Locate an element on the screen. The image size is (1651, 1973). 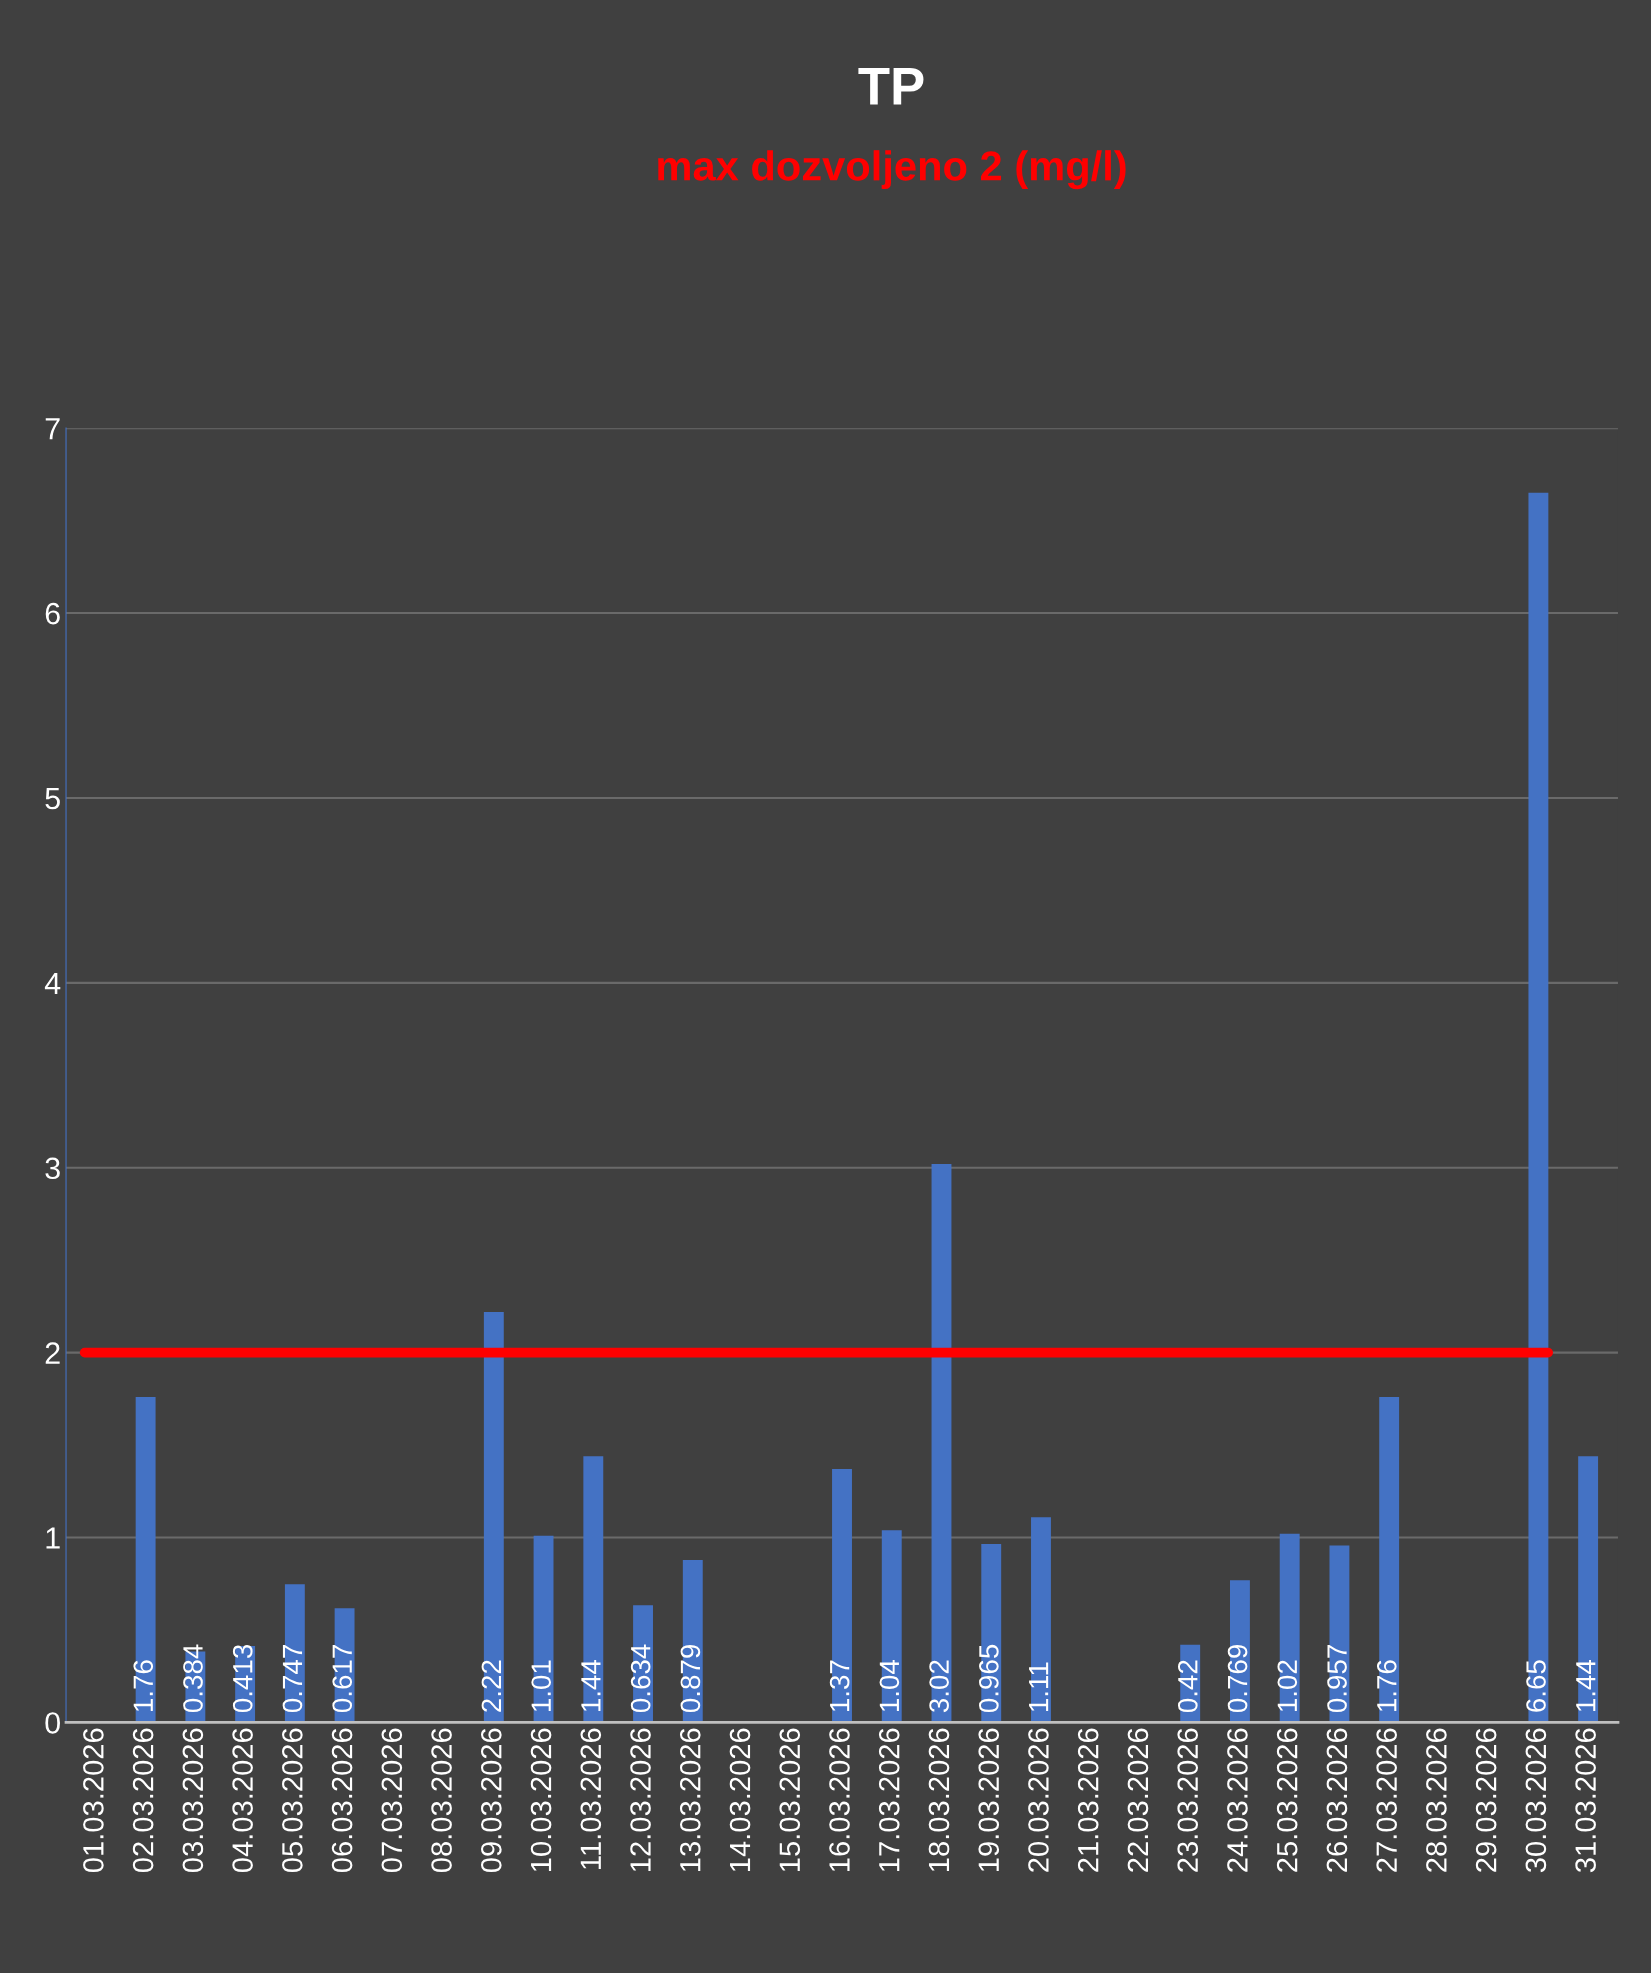
data-label: 0.384 is located at coordinates (193, 1678).